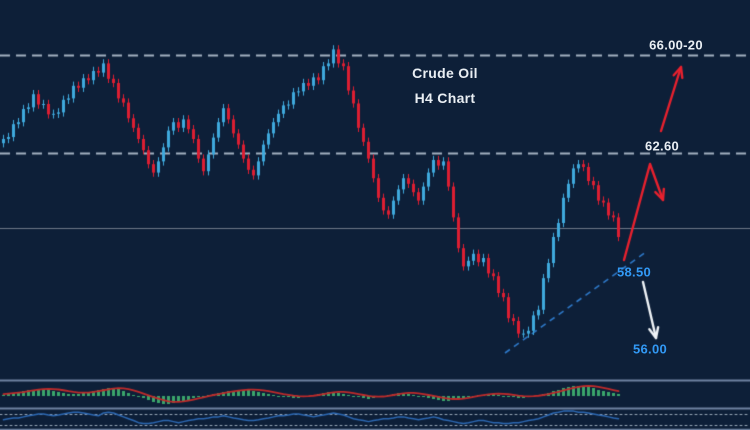 The height and width of the screenshot is (430, 750). Describe the element at coordinates (676, 45) in the screenshot. I see `resistance-top-label: 66.00-20` at that location.